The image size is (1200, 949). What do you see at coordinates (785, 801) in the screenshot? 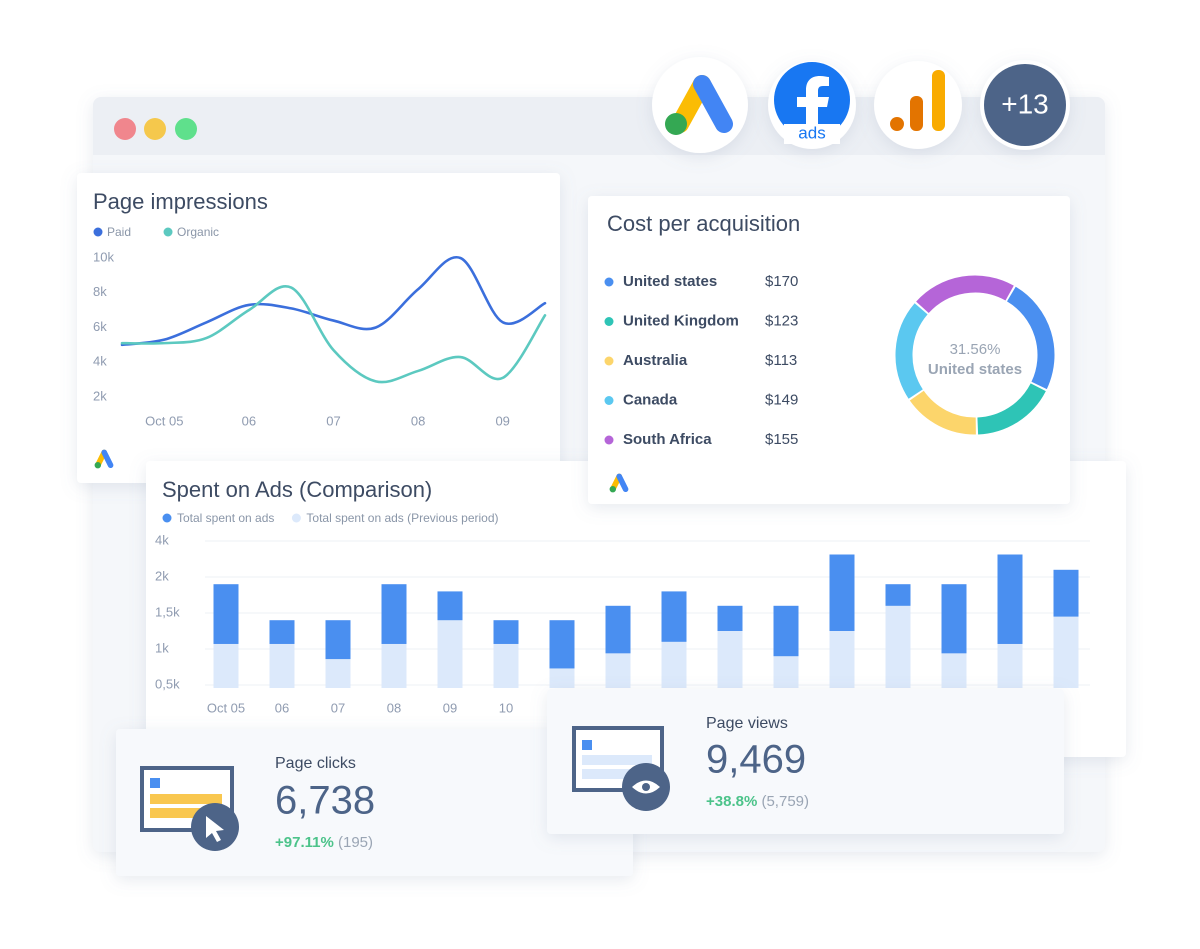
I see `kpi-previous: (5,759)` at bounding box center [785, 801].